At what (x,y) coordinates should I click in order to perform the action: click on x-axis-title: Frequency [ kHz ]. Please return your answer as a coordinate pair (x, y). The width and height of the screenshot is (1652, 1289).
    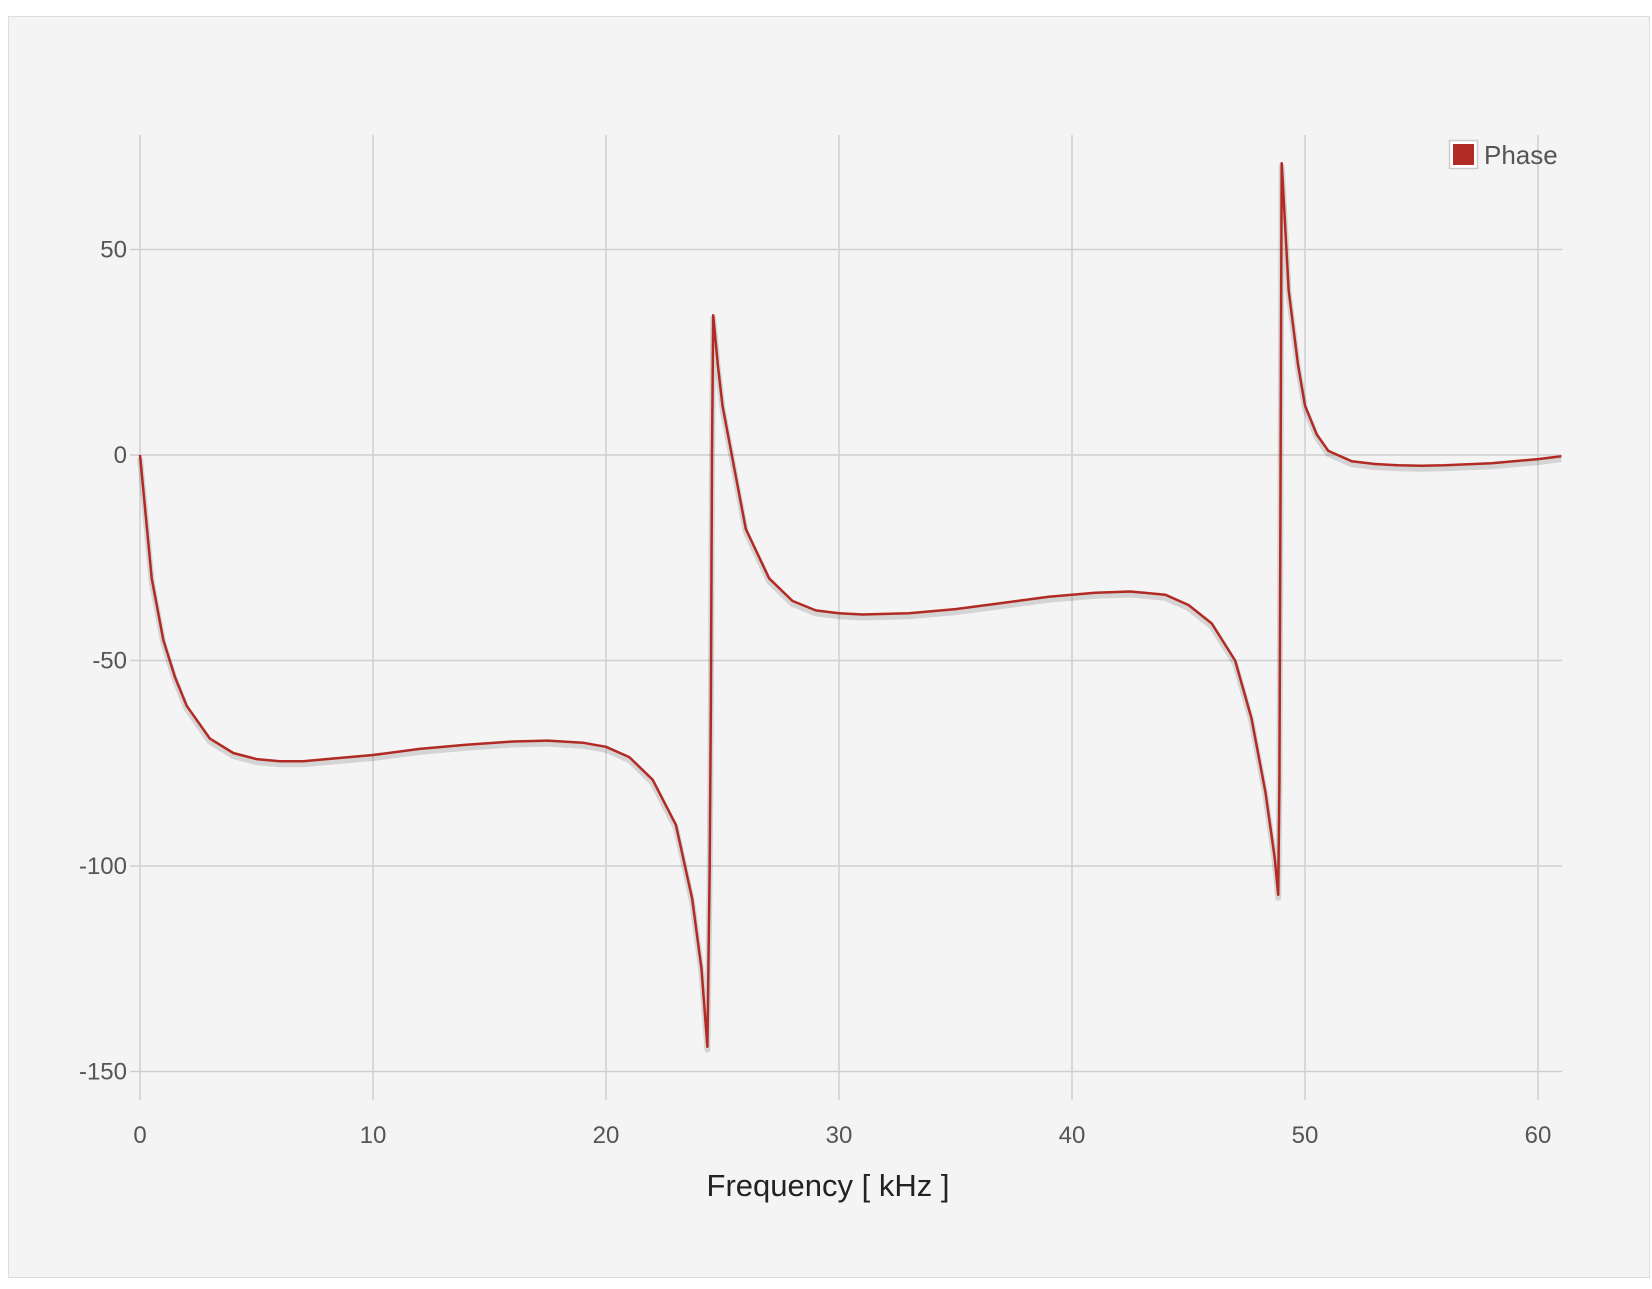
    Looking at the image, I should click on (828, 1185).